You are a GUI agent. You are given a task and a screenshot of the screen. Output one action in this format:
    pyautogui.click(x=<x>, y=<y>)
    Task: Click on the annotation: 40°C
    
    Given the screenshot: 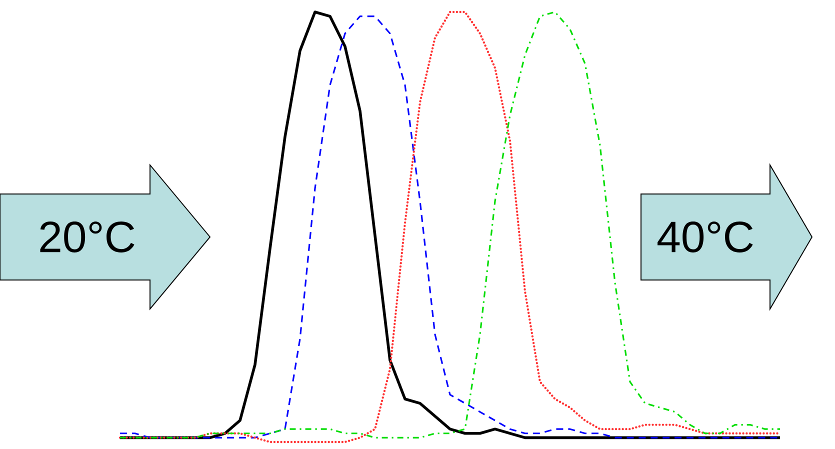 What is the action you would take?
    pyautogui.click(x=705, y=236)
    